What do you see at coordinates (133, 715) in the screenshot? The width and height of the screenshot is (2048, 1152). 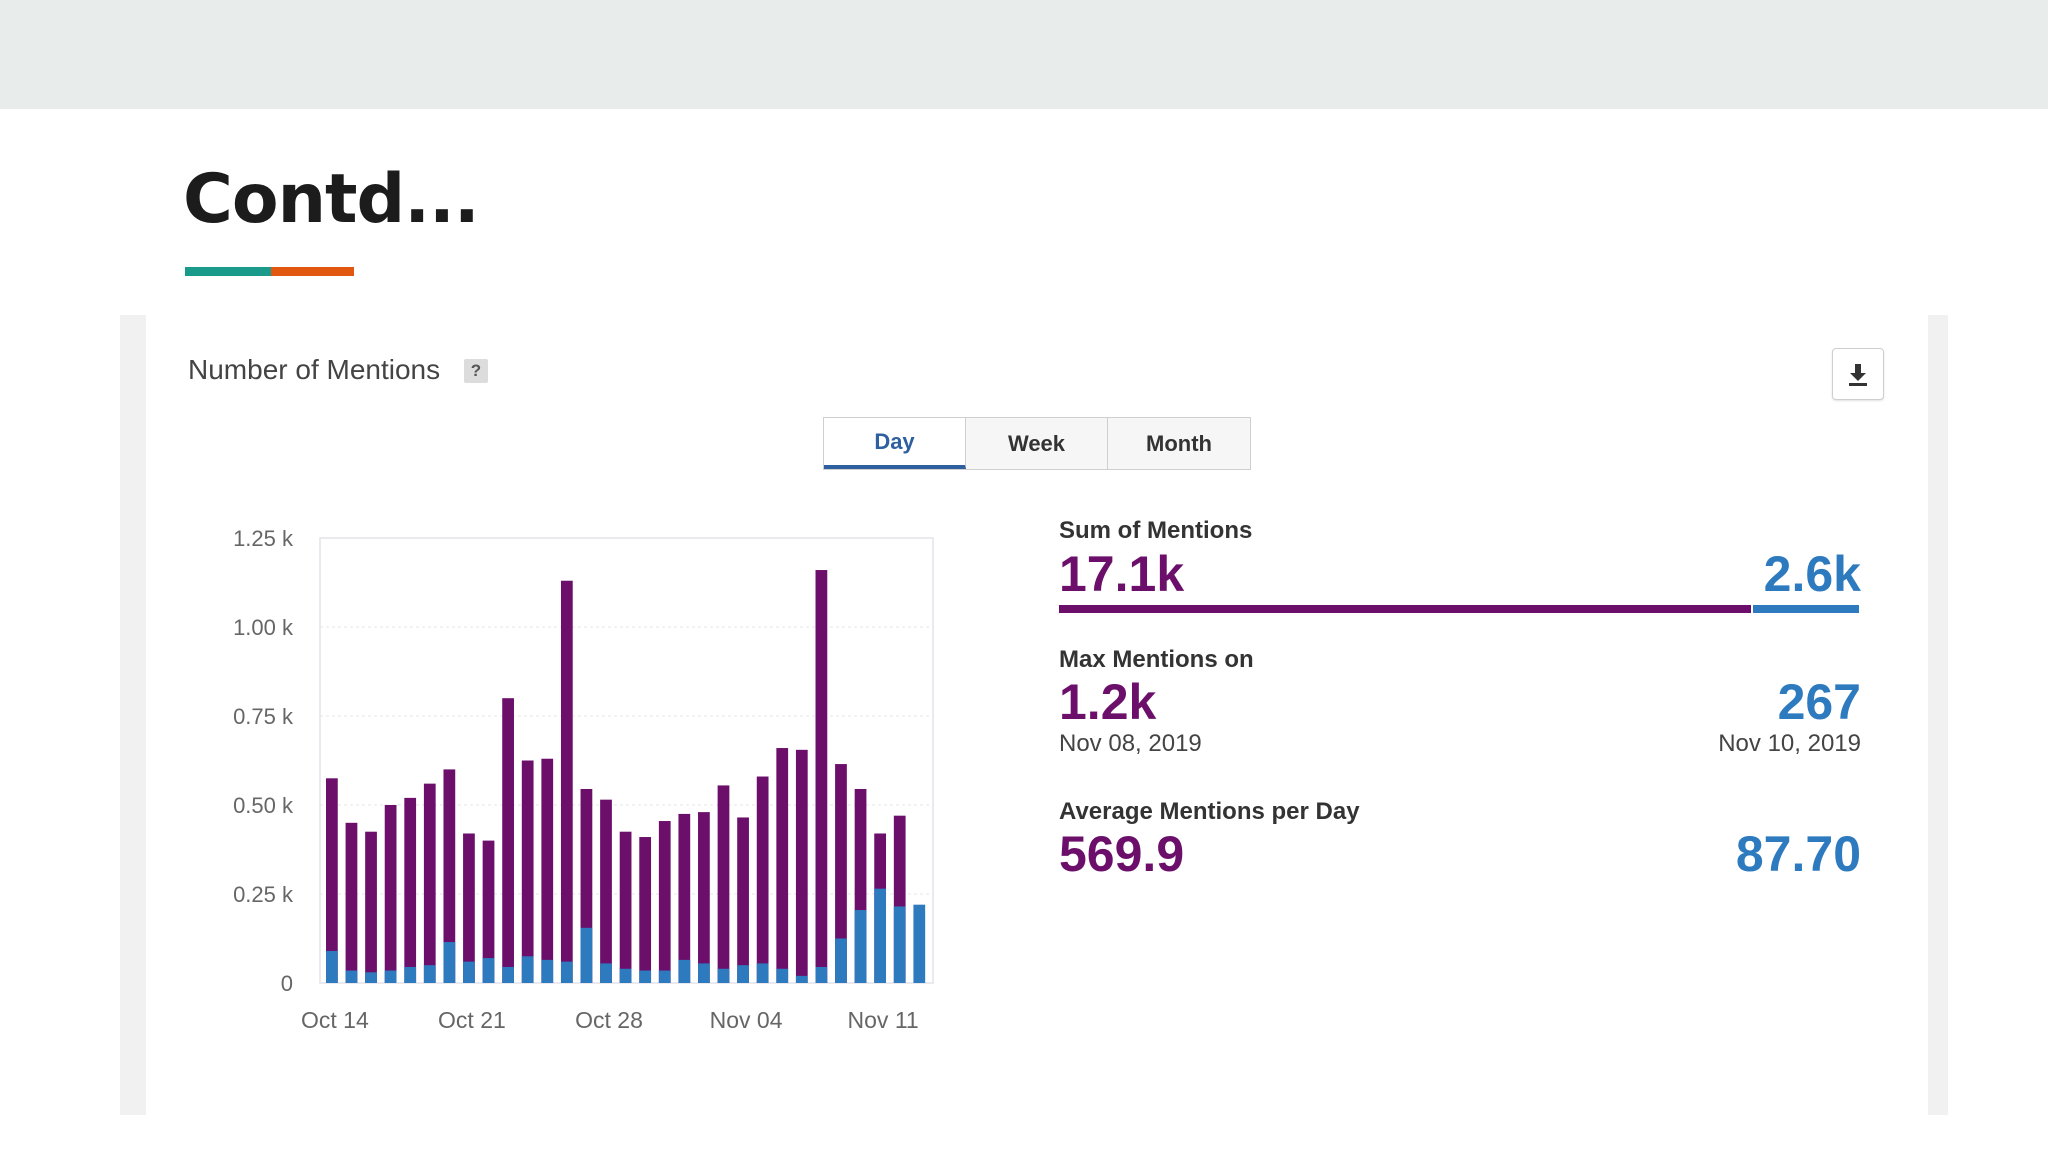 I see `panel-border-left` at bounding box center [133, 715].